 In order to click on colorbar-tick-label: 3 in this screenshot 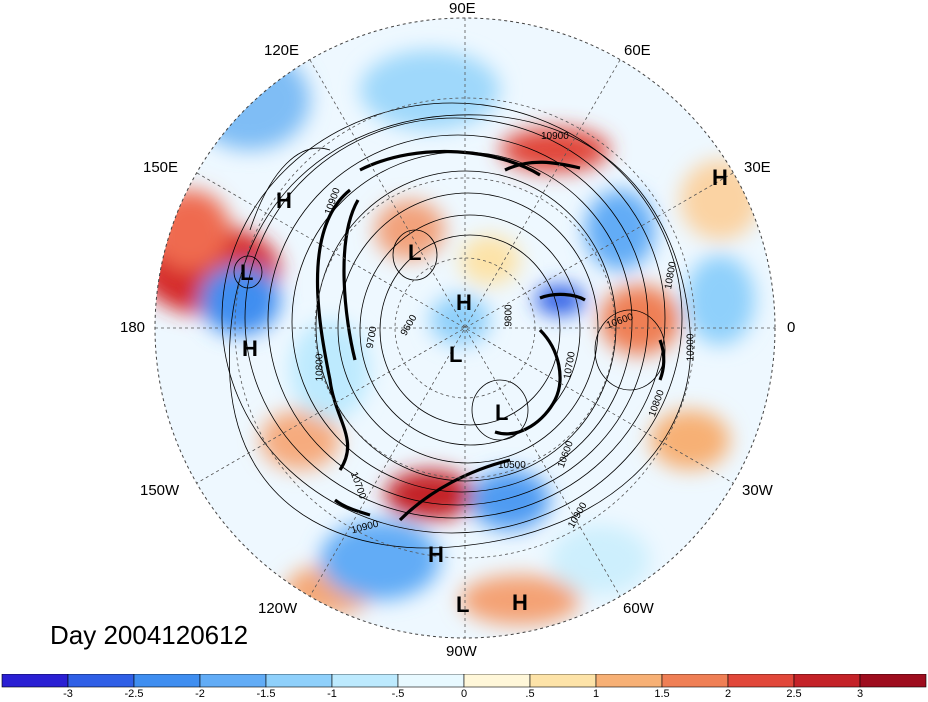, I will do `click(860, 694)`.